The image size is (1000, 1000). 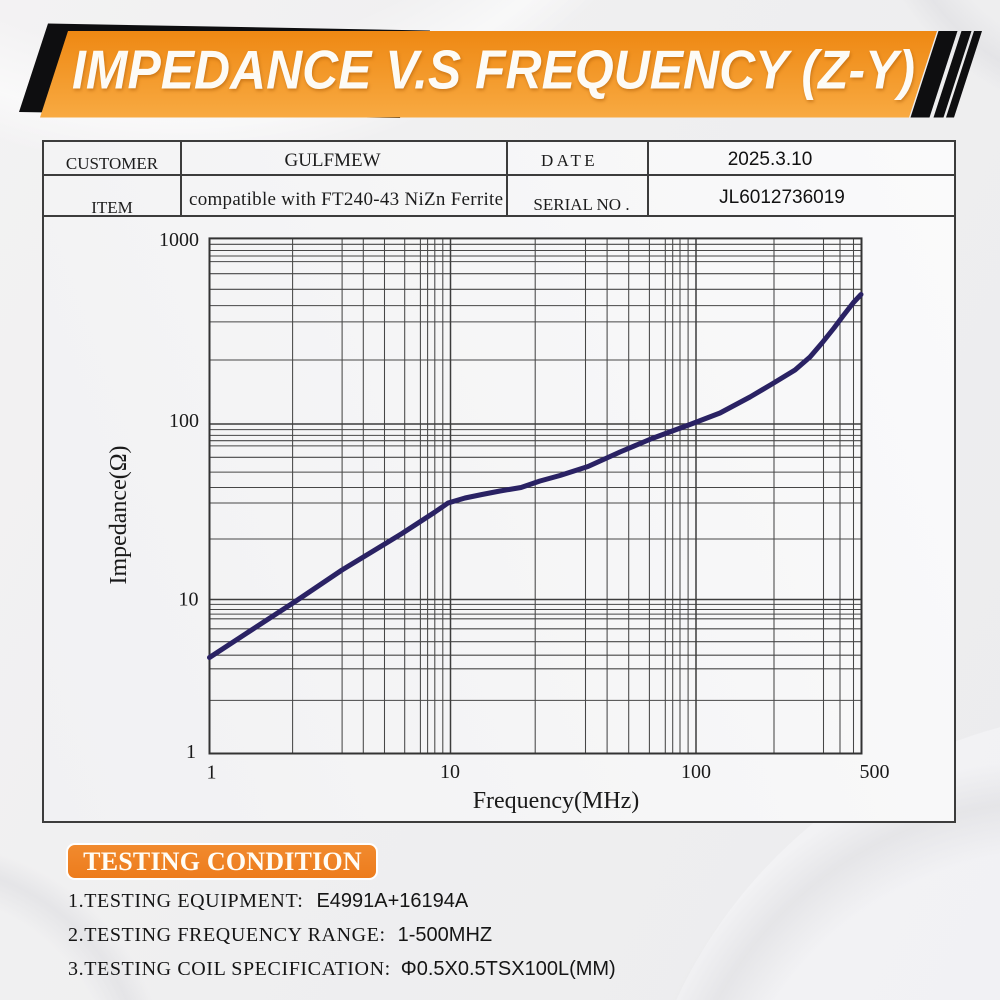 What do you see at coordinates (556, 801) in the screenshot?
I see `svg-text: Frequency(MHz)` at bounding box center [556, 801].